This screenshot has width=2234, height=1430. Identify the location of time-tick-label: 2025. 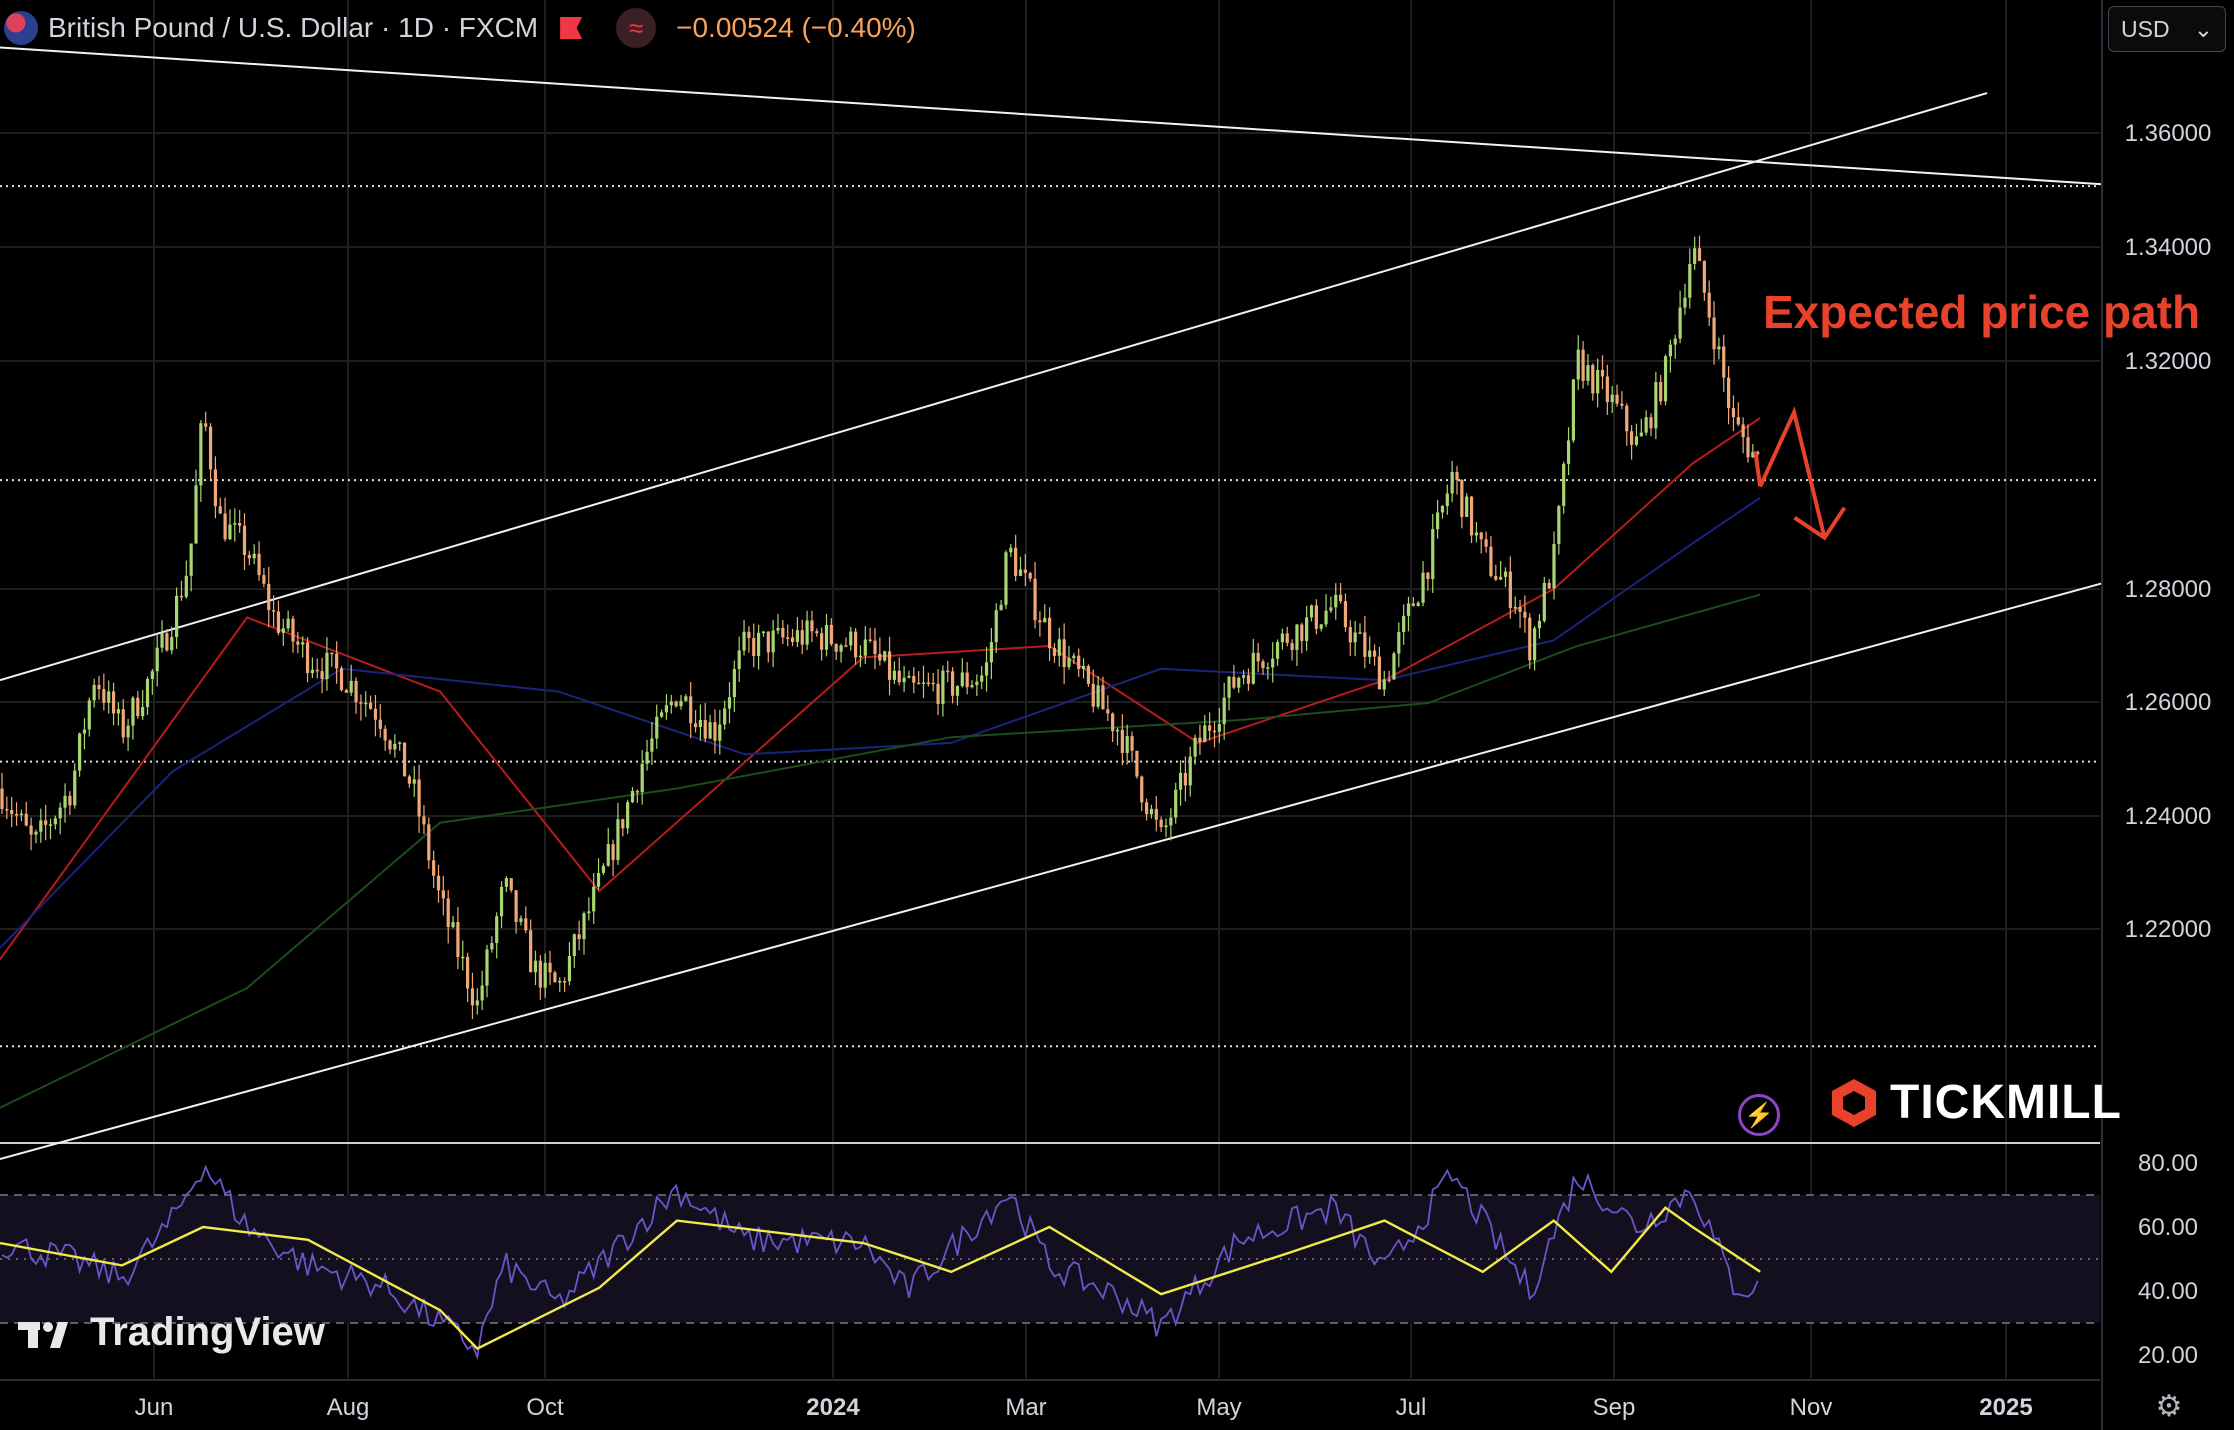
(2005, 1407).